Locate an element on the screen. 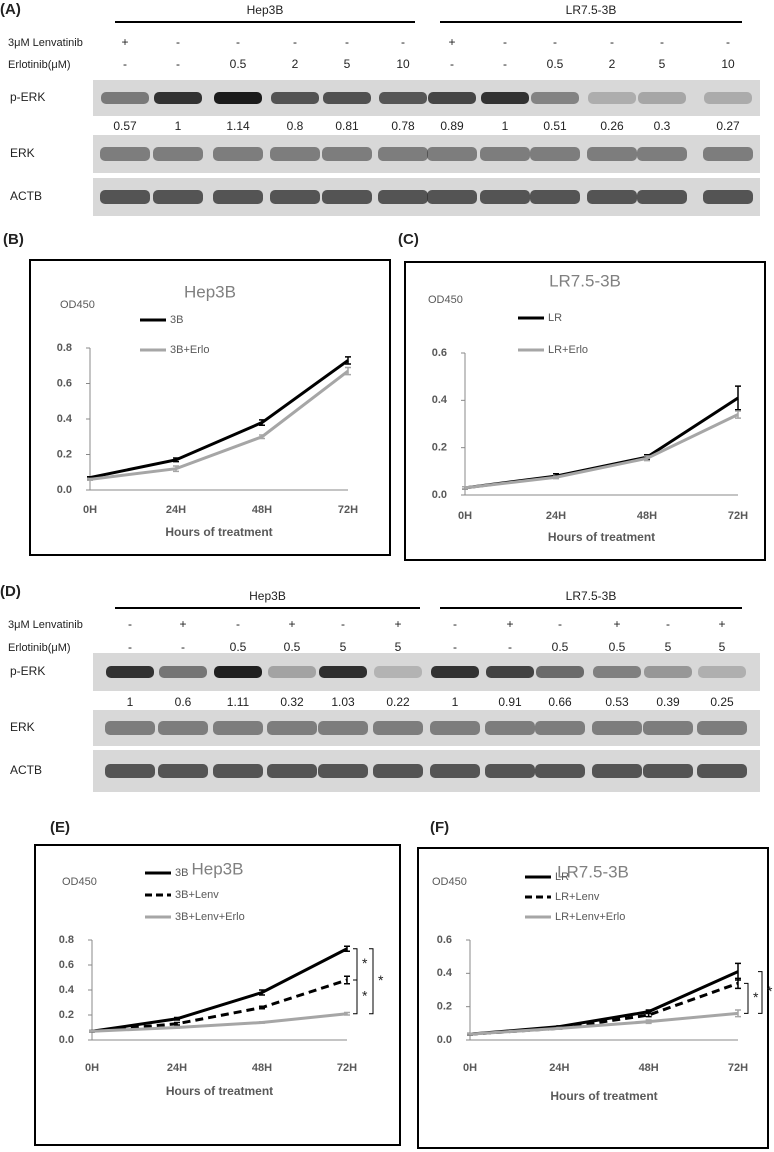 Image resolution: width=774 pixels, height=1152 pixels. quantification: 0.22 is located at coordinates (398, 702).